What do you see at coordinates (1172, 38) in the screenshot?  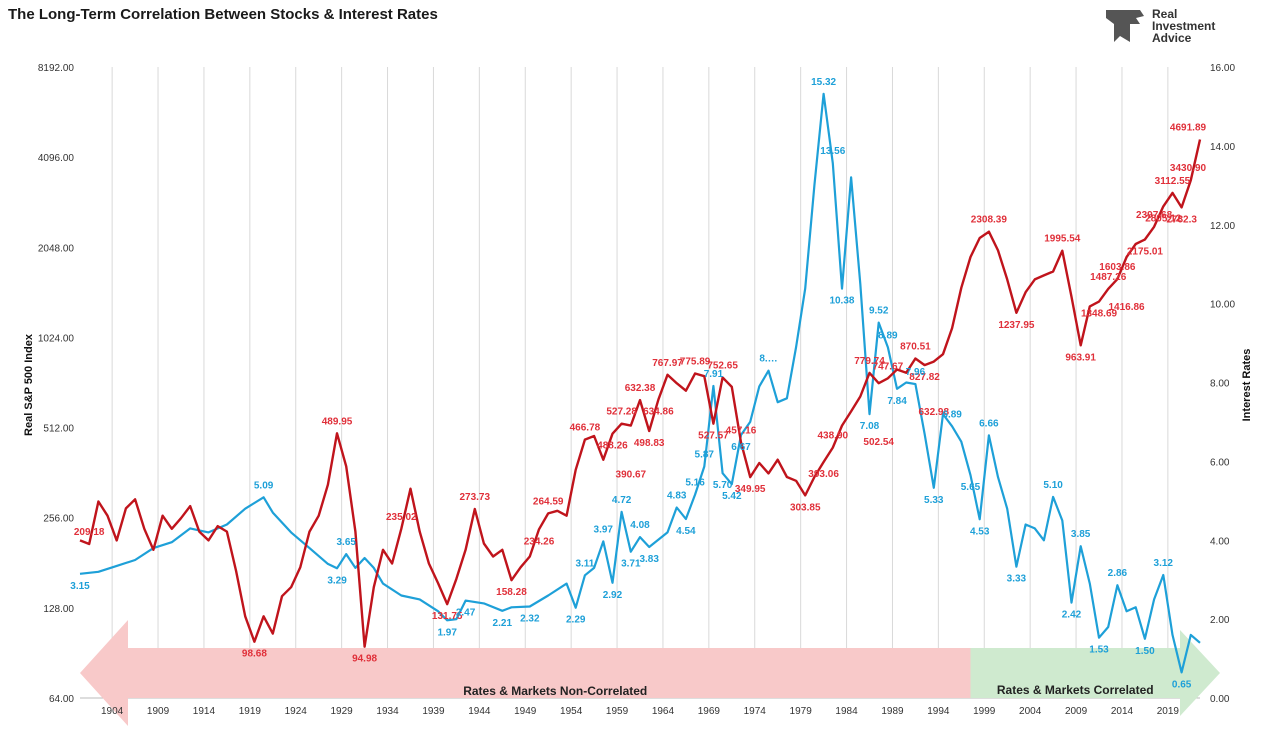 I see `logo-line-3: Advice` at bounding box center [1172, 38].